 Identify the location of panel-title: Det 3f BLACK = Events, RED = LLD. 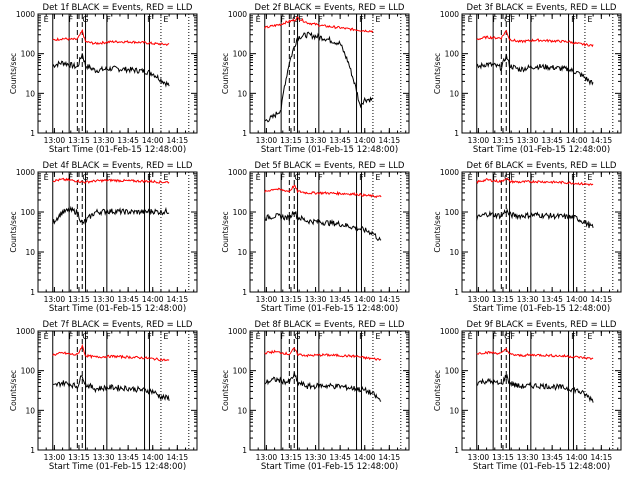
(542, 8).